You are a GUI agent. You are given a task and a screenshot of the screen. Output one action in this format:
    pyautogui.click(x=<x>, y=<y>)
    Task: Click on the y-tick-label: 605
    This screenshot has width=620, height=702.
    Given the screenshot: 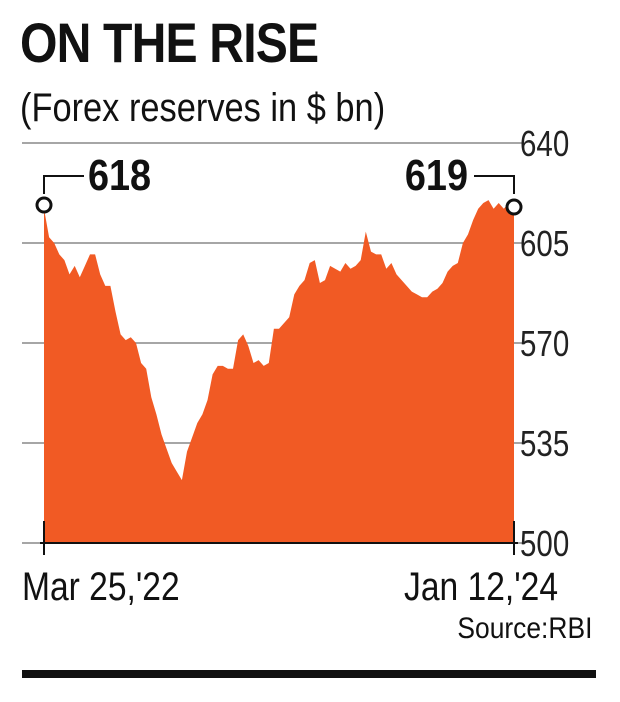 What is the action you would take?
    pyautogui.click(x=544, y=243)
    